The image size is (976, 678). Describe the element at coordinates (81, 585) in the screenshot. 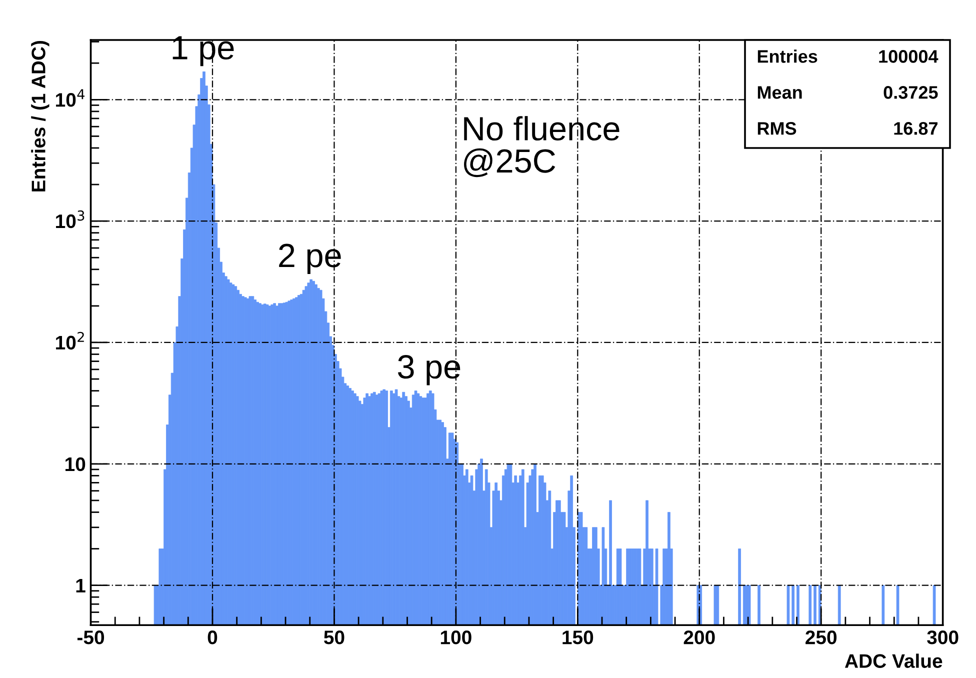

I see `y-tick-label: 1` at that location.